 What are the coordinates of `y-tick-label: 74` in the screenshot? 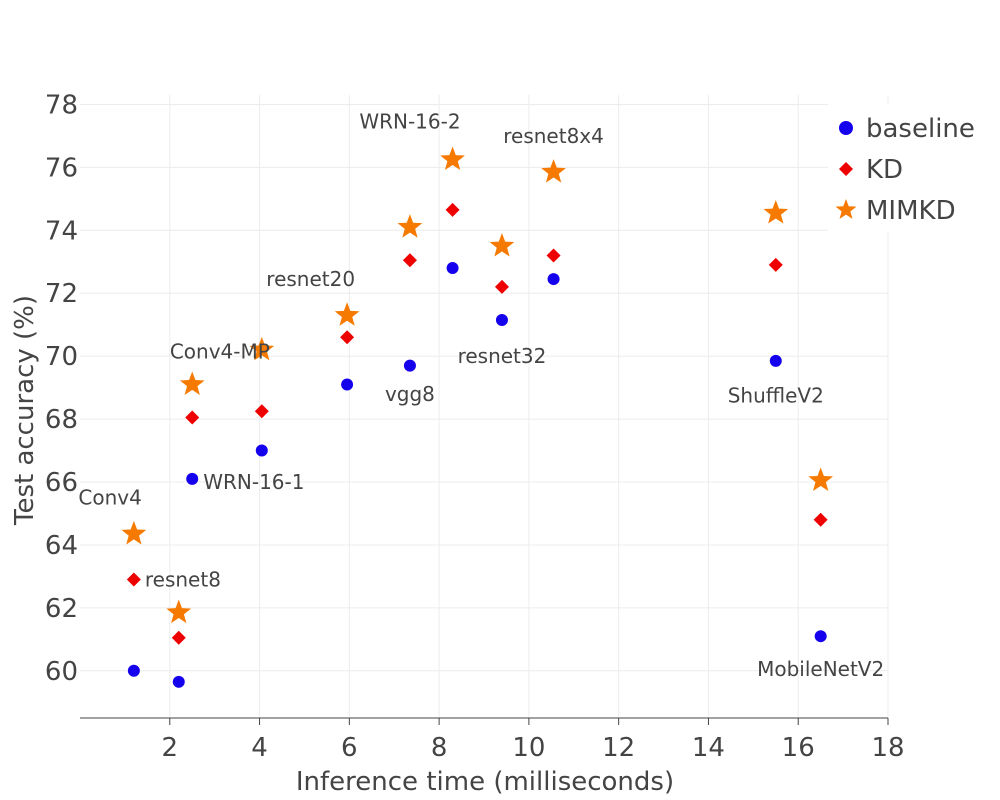 It's located at (61, 231).